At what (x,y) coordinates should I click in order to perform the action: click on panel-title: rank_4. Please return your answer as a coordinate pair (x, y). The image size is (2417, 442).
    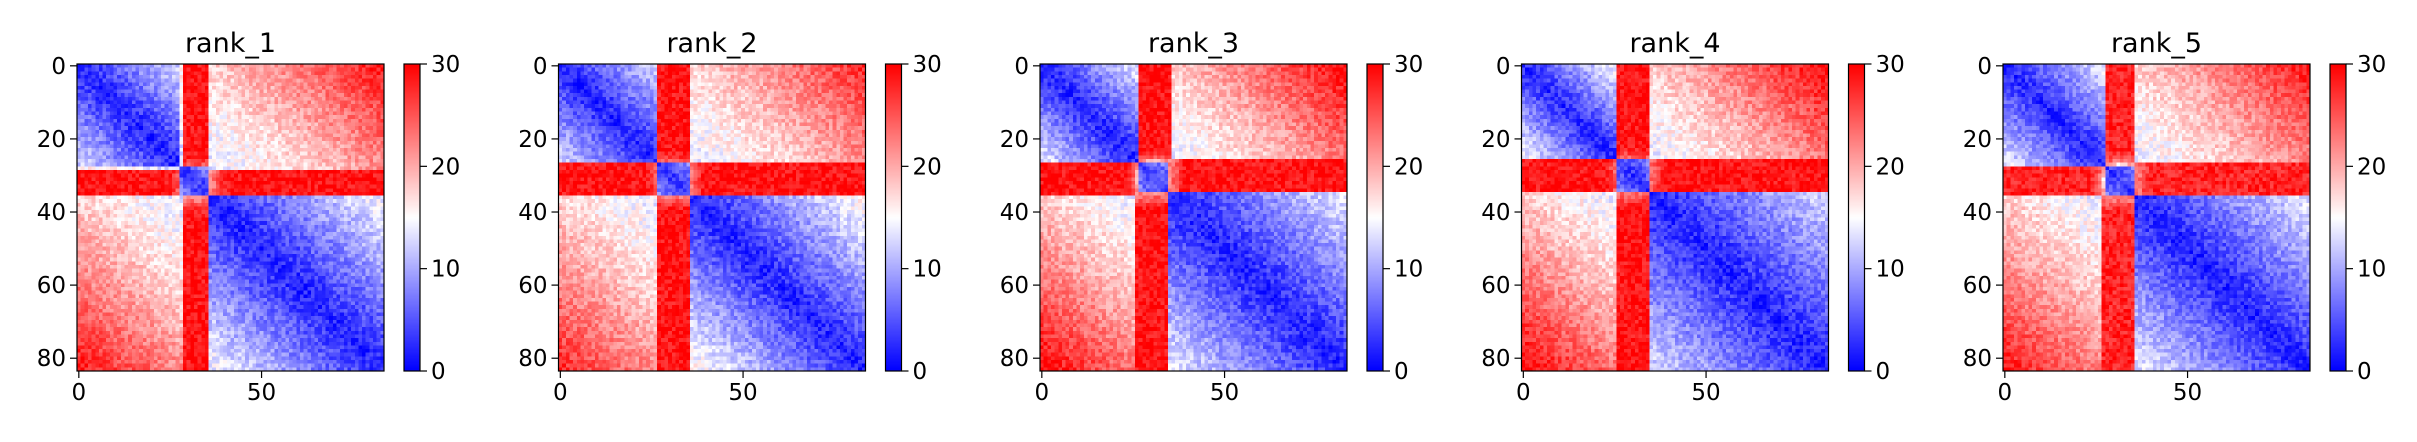
    Looking at the image, I should click on (1674, 43).